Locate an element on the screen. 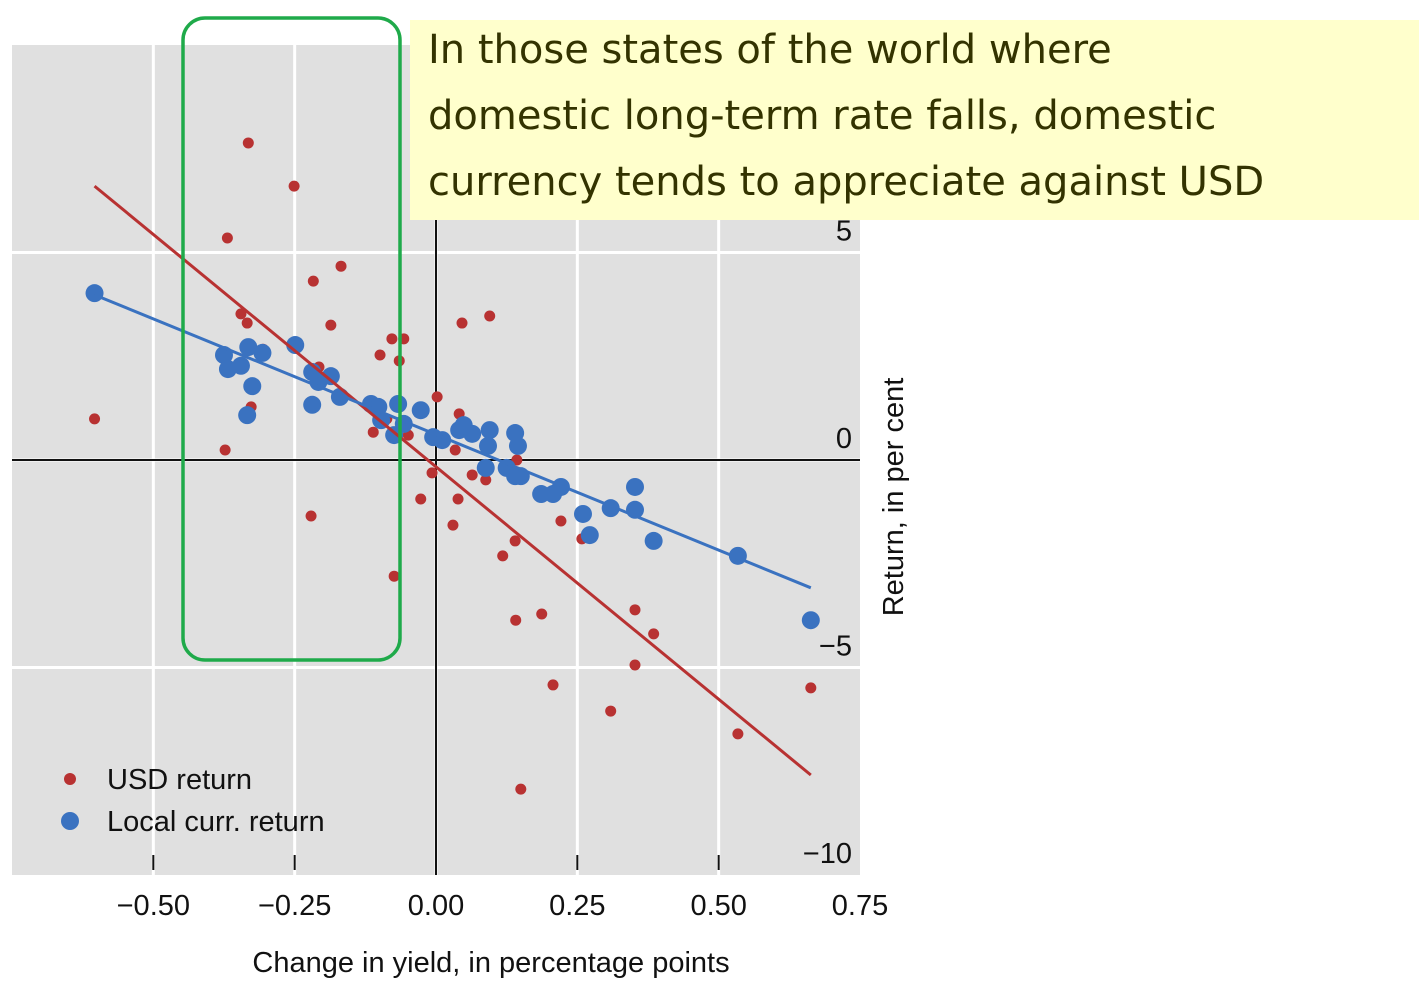  highlight-box is located at coordinates (291, 339).